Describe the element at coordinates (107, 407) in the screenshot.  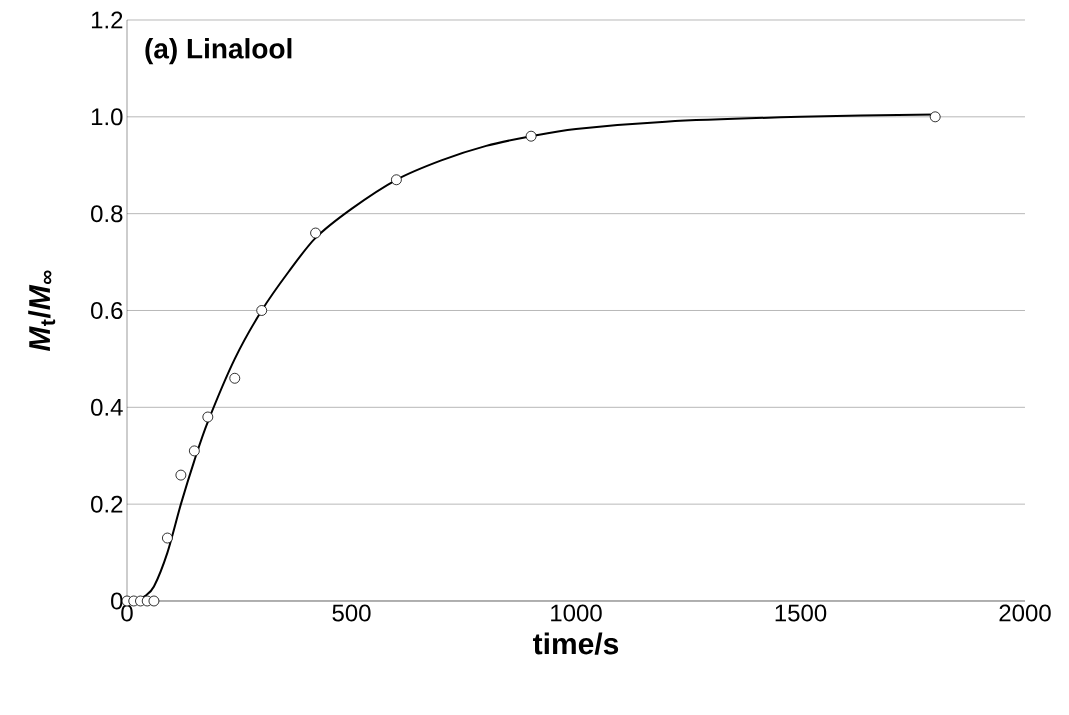
I see `y-tick-label: 0.4` at that location.